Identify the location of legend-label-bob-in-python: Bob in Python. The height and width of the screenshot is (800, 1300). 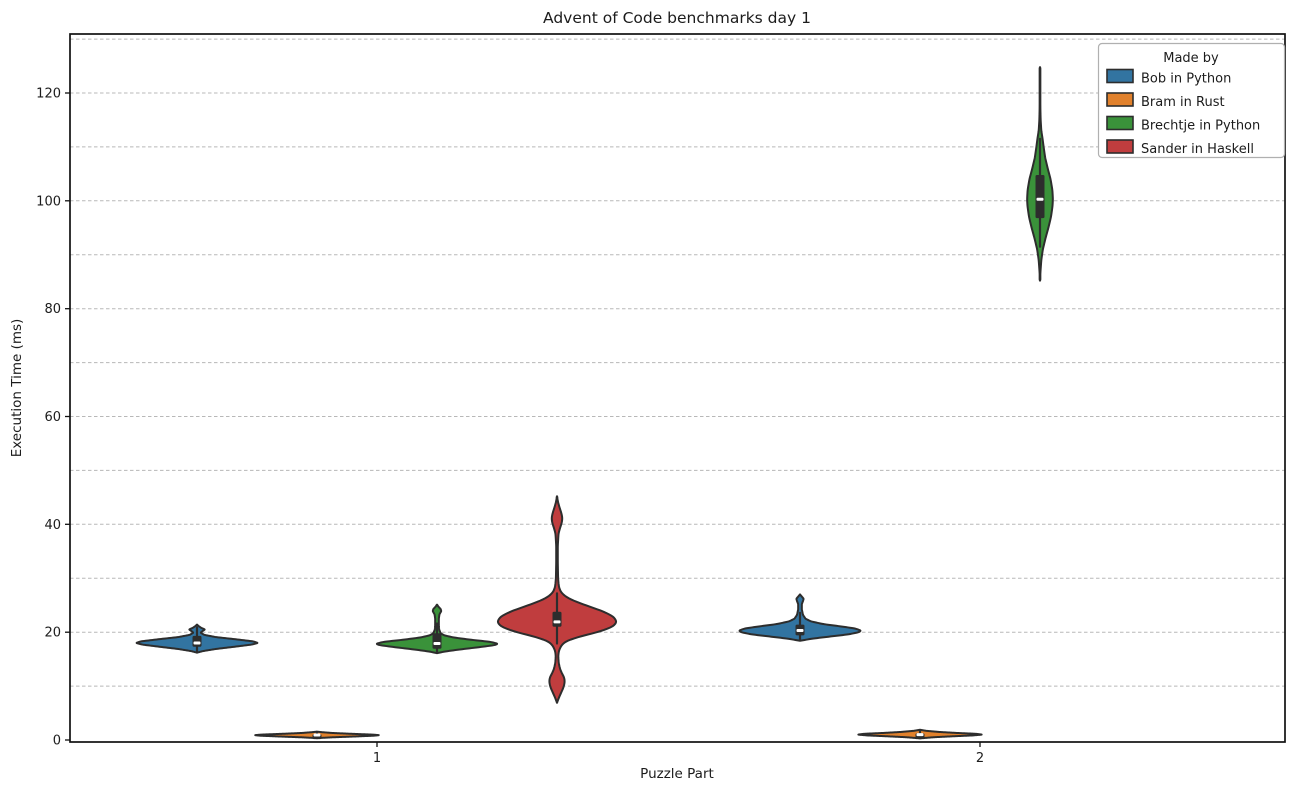
(1186, 79).